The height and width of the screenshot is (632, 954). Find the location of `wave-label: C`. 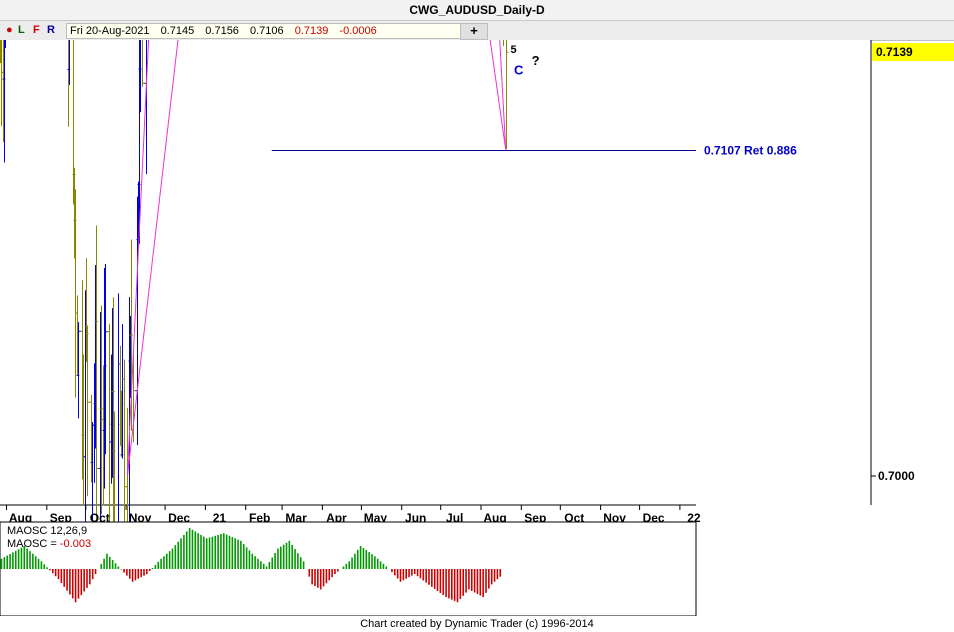

wave-label: C is located at coordinates (519, 69).